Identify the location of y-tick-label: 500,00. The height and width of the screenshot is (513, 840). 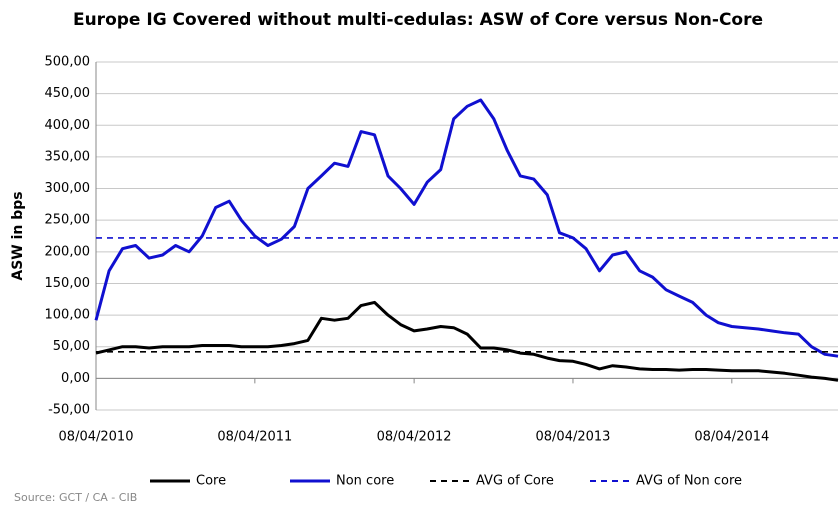
(68, 62).